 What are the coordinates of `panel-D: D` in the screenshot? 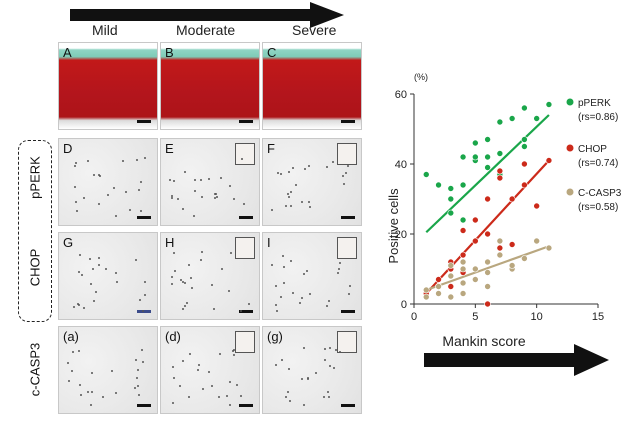 It's located at (108, 182).